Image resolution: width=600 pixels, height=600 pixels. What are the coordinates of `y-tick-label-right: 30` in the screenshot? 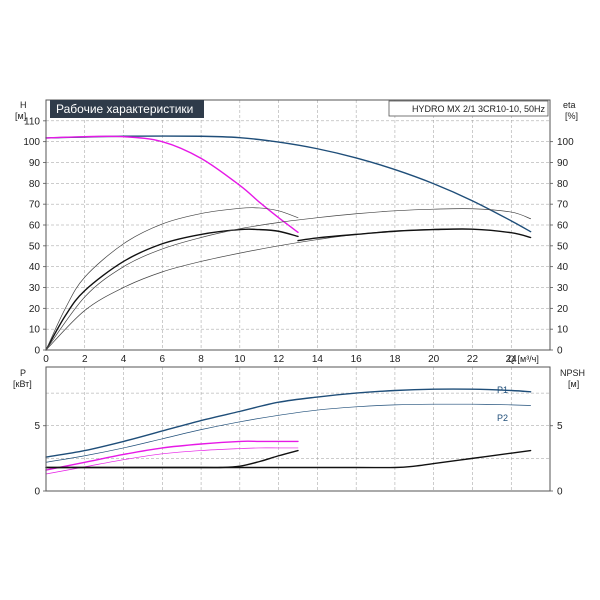 It's located at (563, 288).